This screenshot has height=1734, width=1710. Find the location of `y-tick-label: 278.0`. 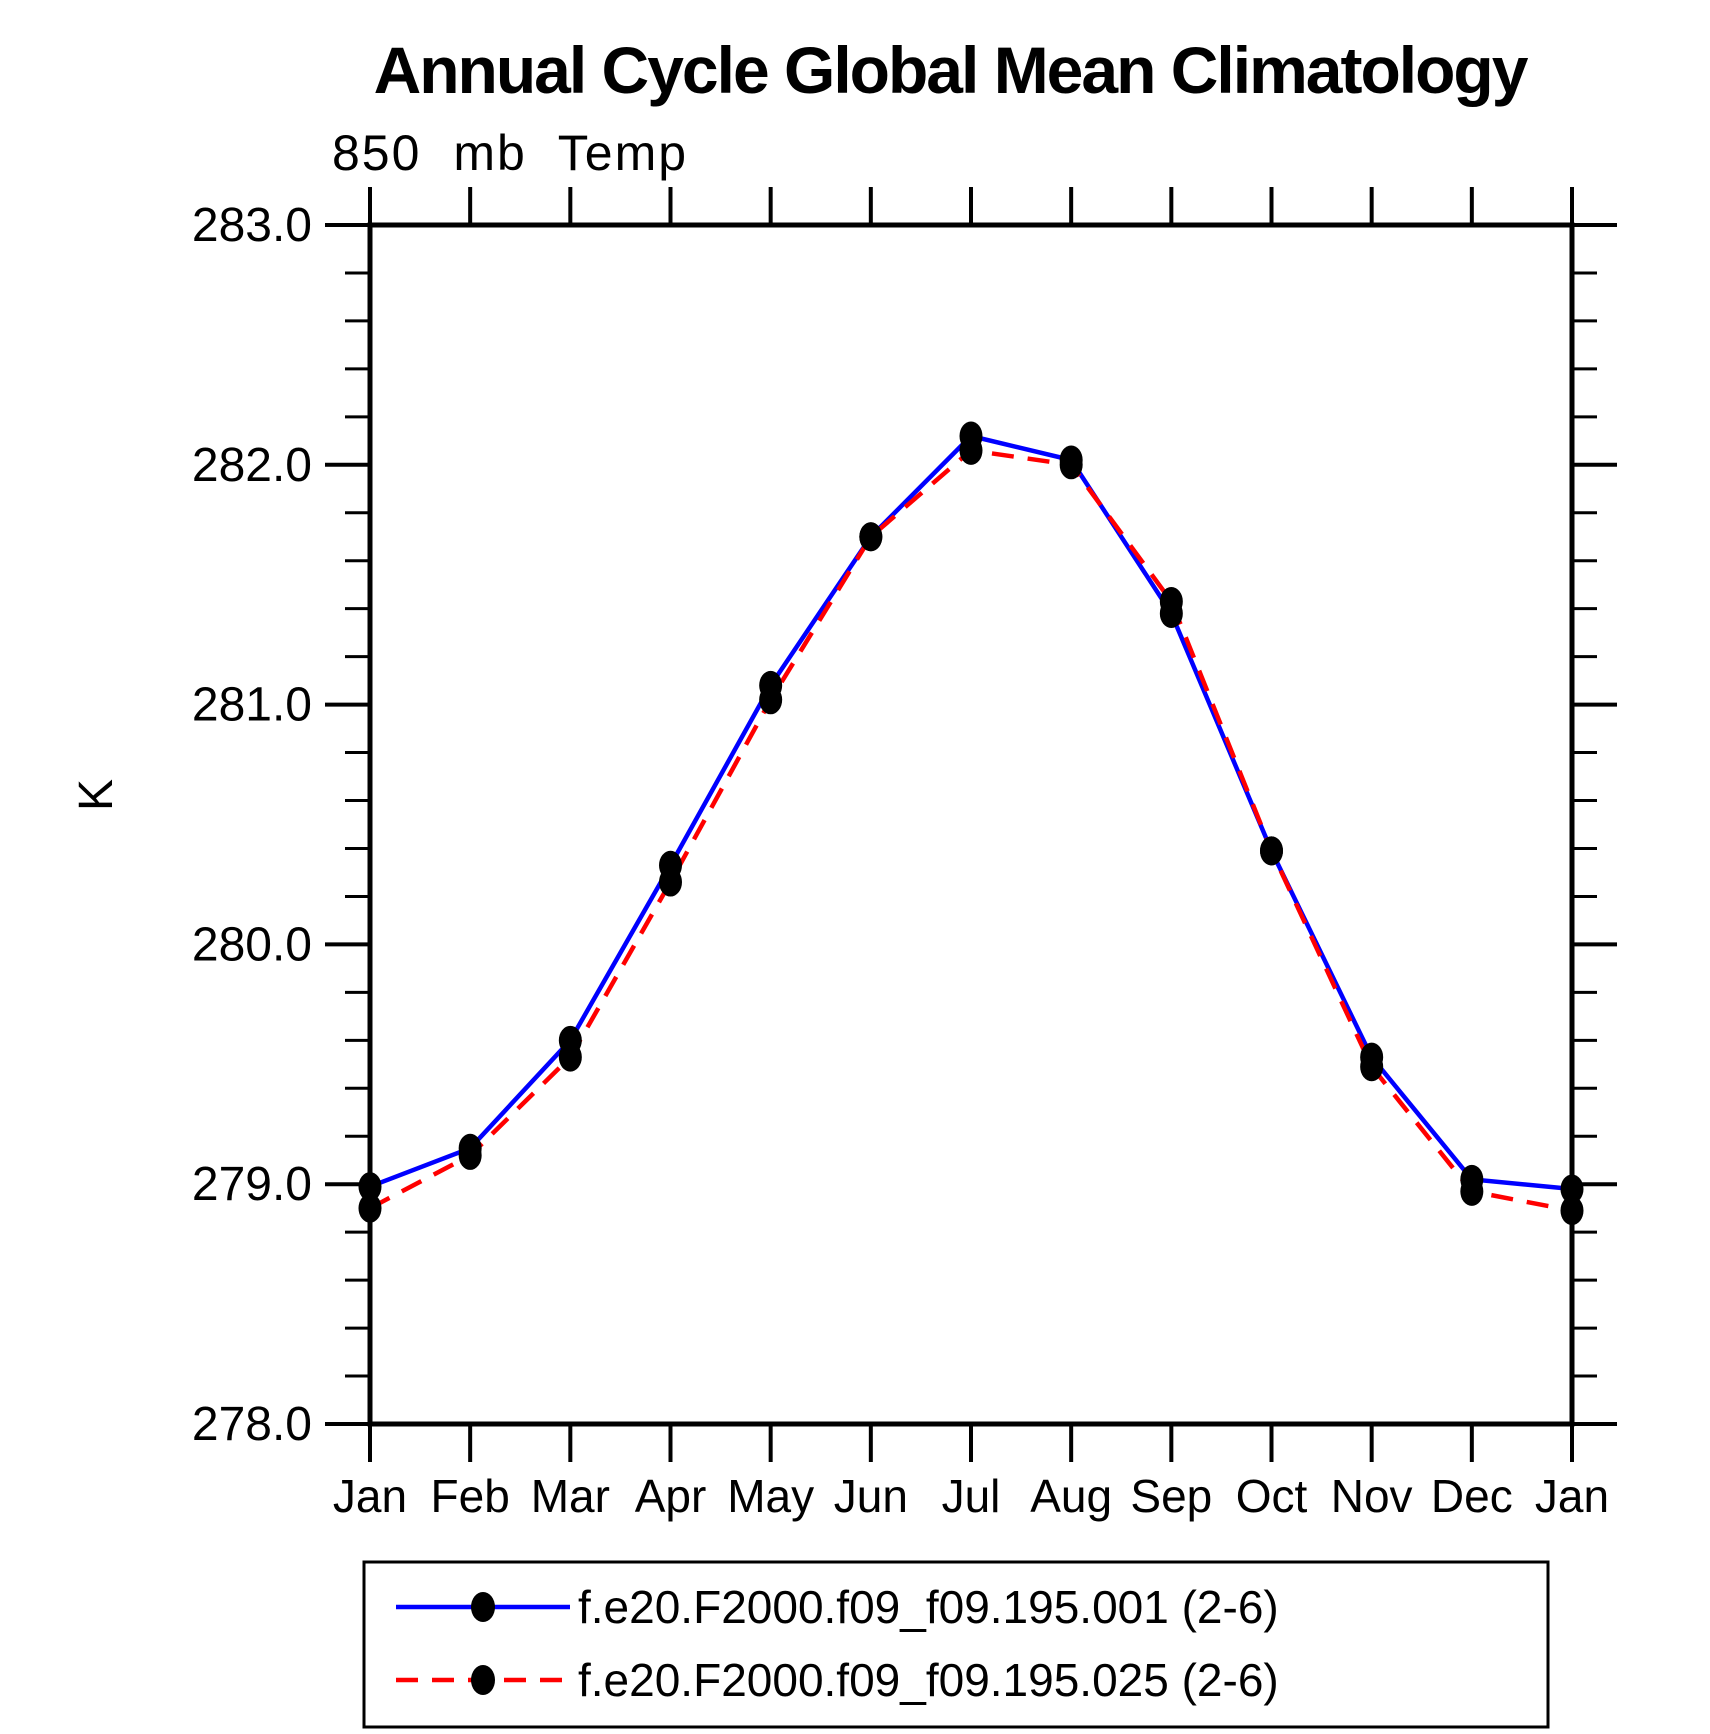

y-tick-label: 278.0 is located at coordinates (252, 1424).